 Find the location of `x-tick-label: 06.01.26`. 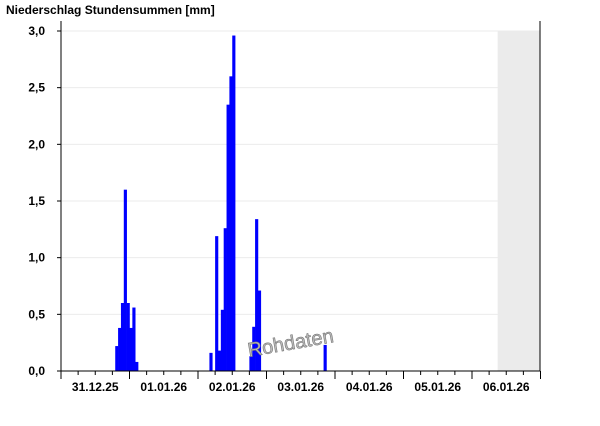

x-tick-label: 06.01.26 is located at coordinates (506, 387).